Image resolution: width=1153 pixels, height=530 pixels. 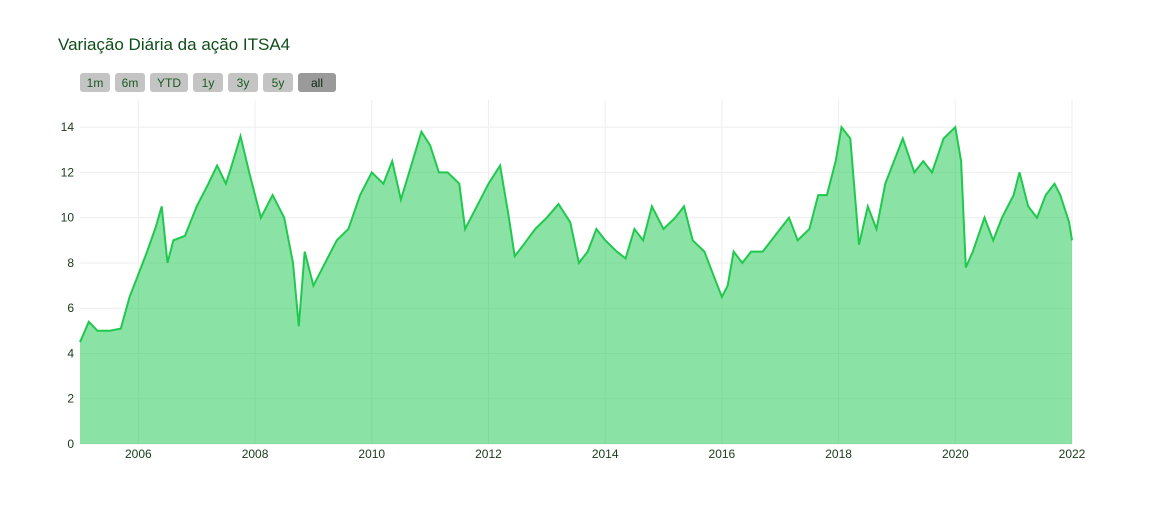 What do you see at coordinates (70, 444) in the screenshot?
I see `y-tick-label: 0` at bounding box center [70, 444].